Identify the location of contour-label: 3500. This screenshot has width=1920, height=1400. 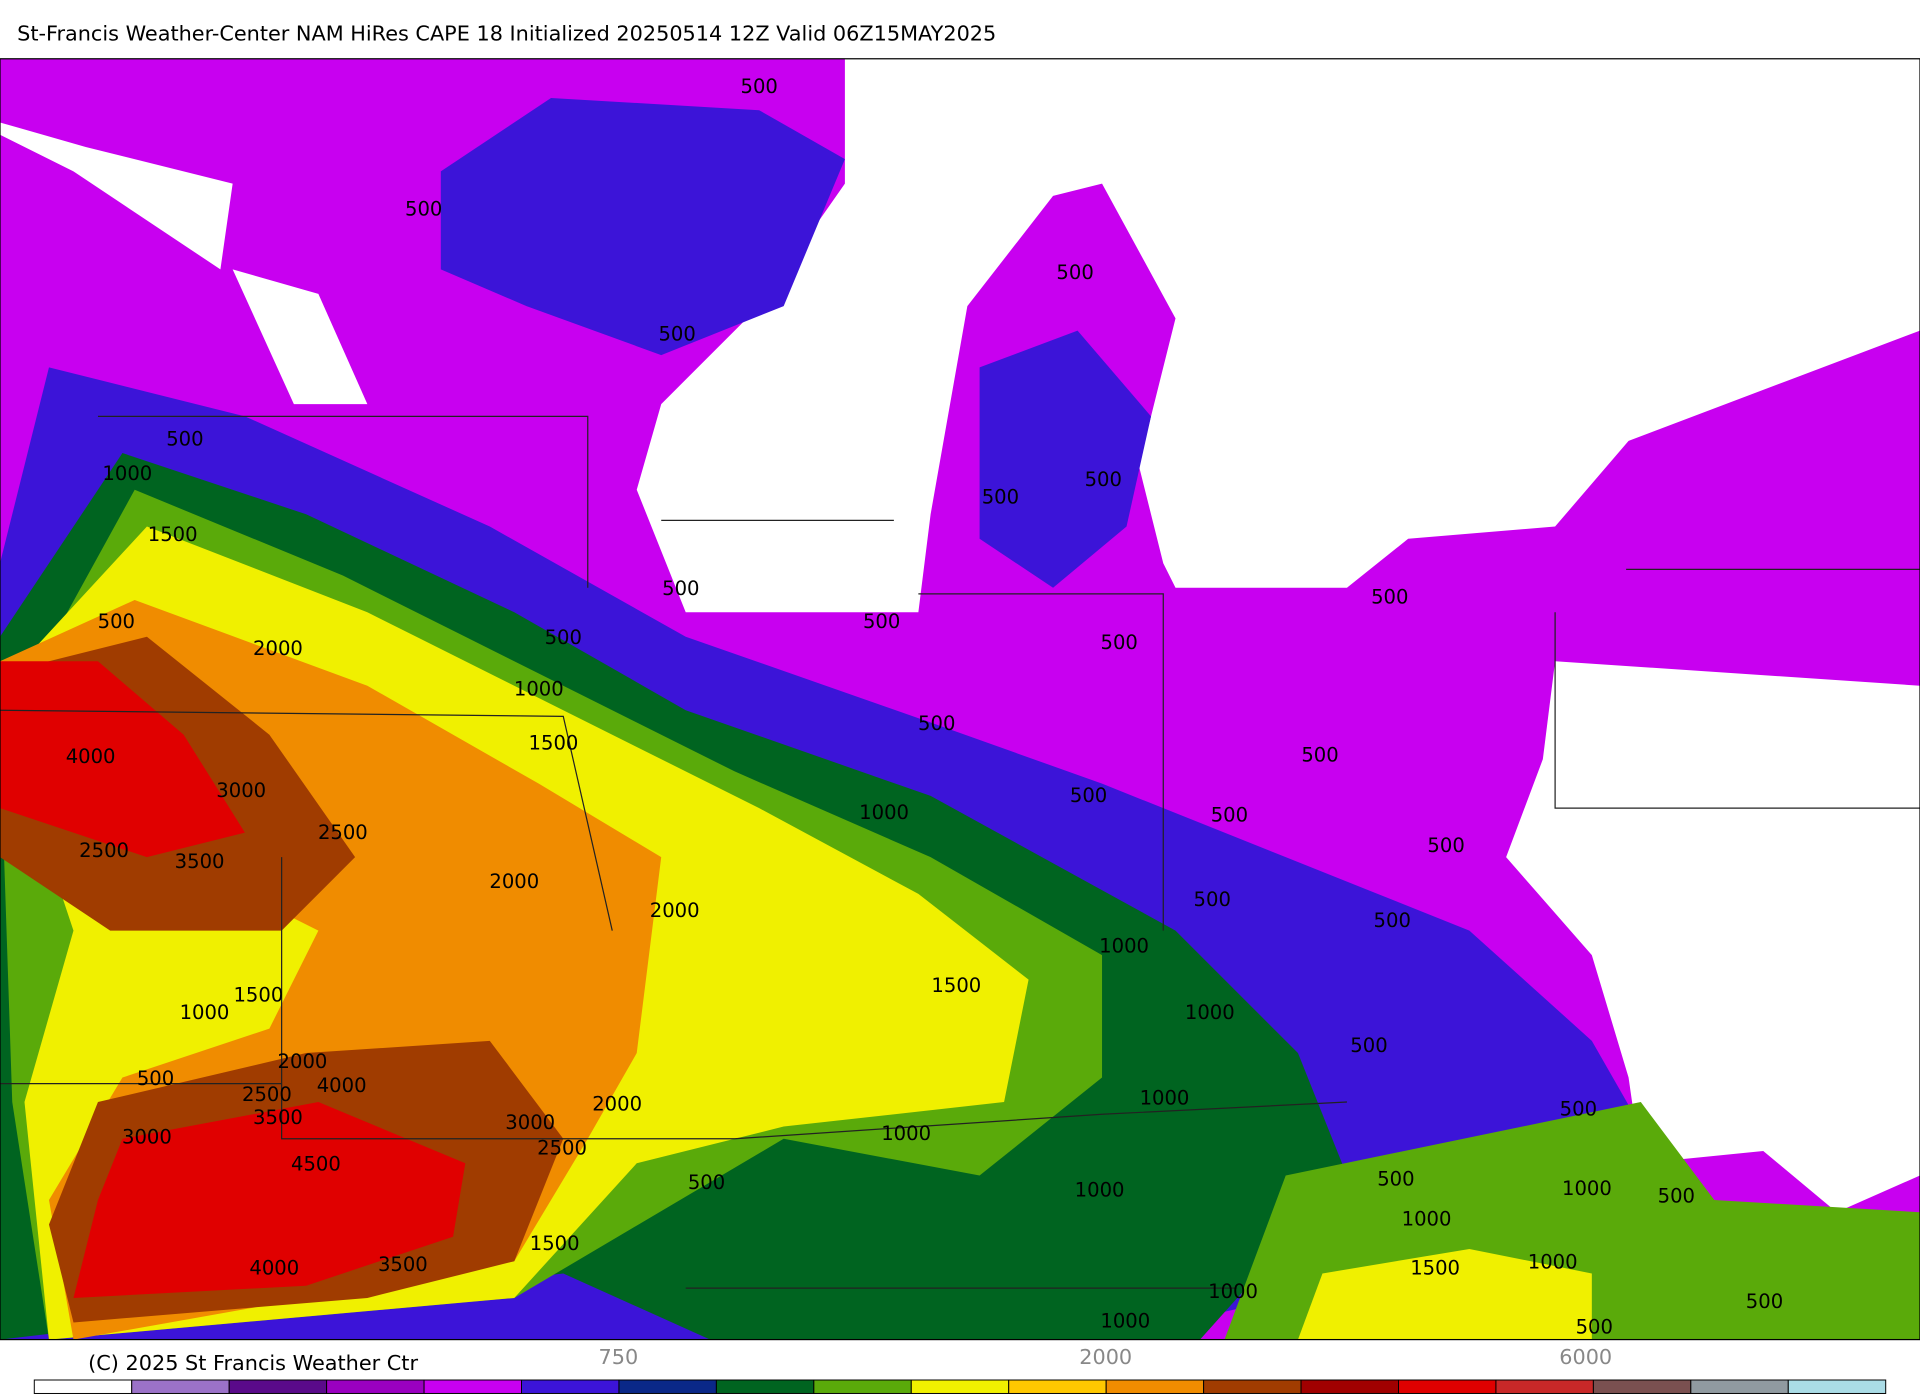
(200, 861).